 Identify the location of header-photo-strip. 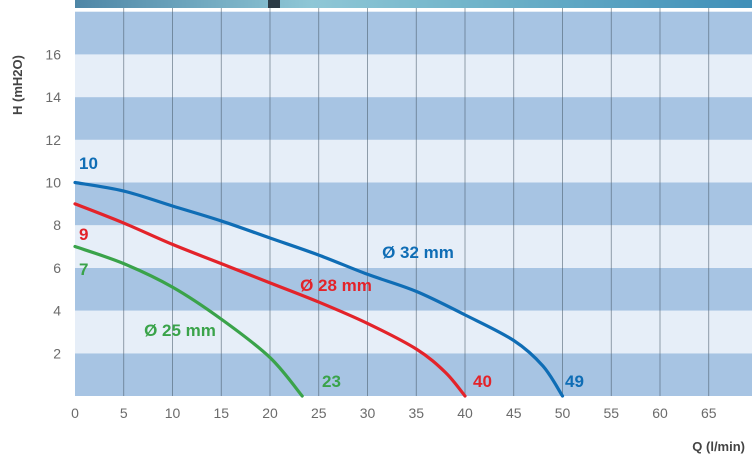
(413, 4).